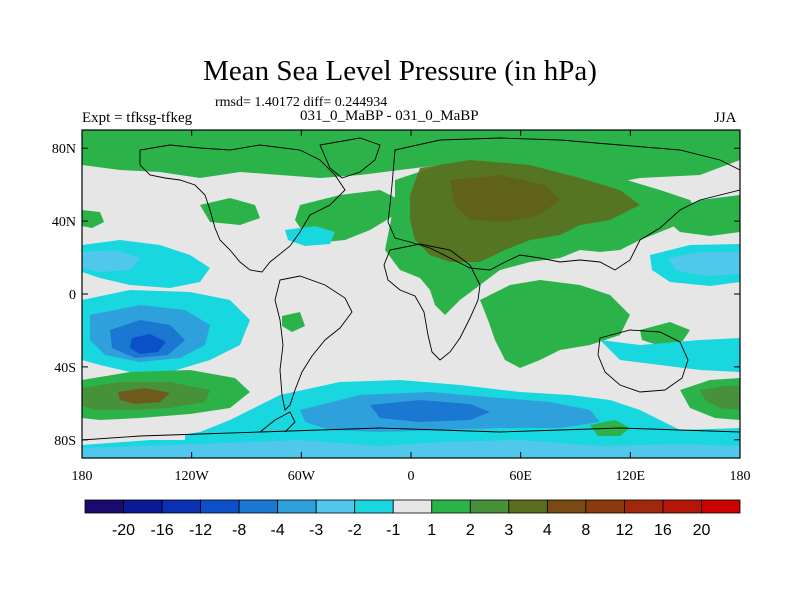 The height and width of the screenshot is (600, 800). I want to click on australia-coastline, so click(643, 361).